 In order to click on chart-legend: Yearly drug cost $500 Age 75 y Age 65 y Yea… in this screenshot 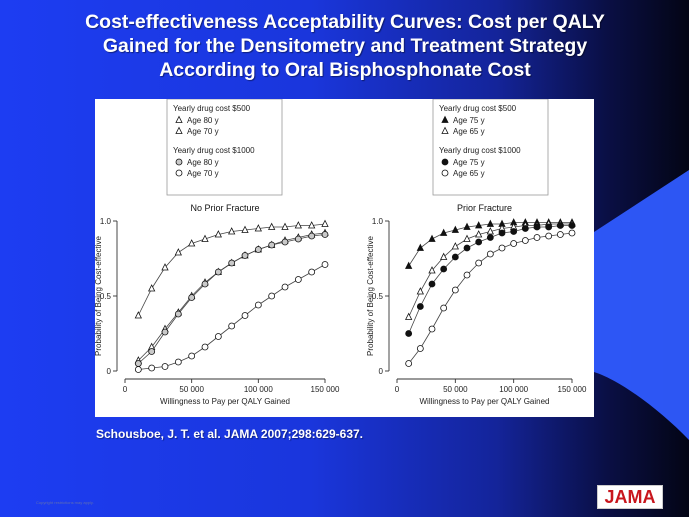, I will do `click(490, 147)`.